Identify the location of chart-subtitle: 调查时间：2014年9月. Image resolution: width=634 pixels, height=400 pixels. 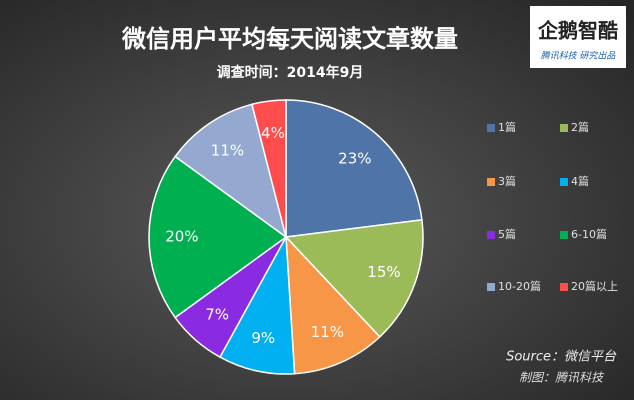
(290, 72).